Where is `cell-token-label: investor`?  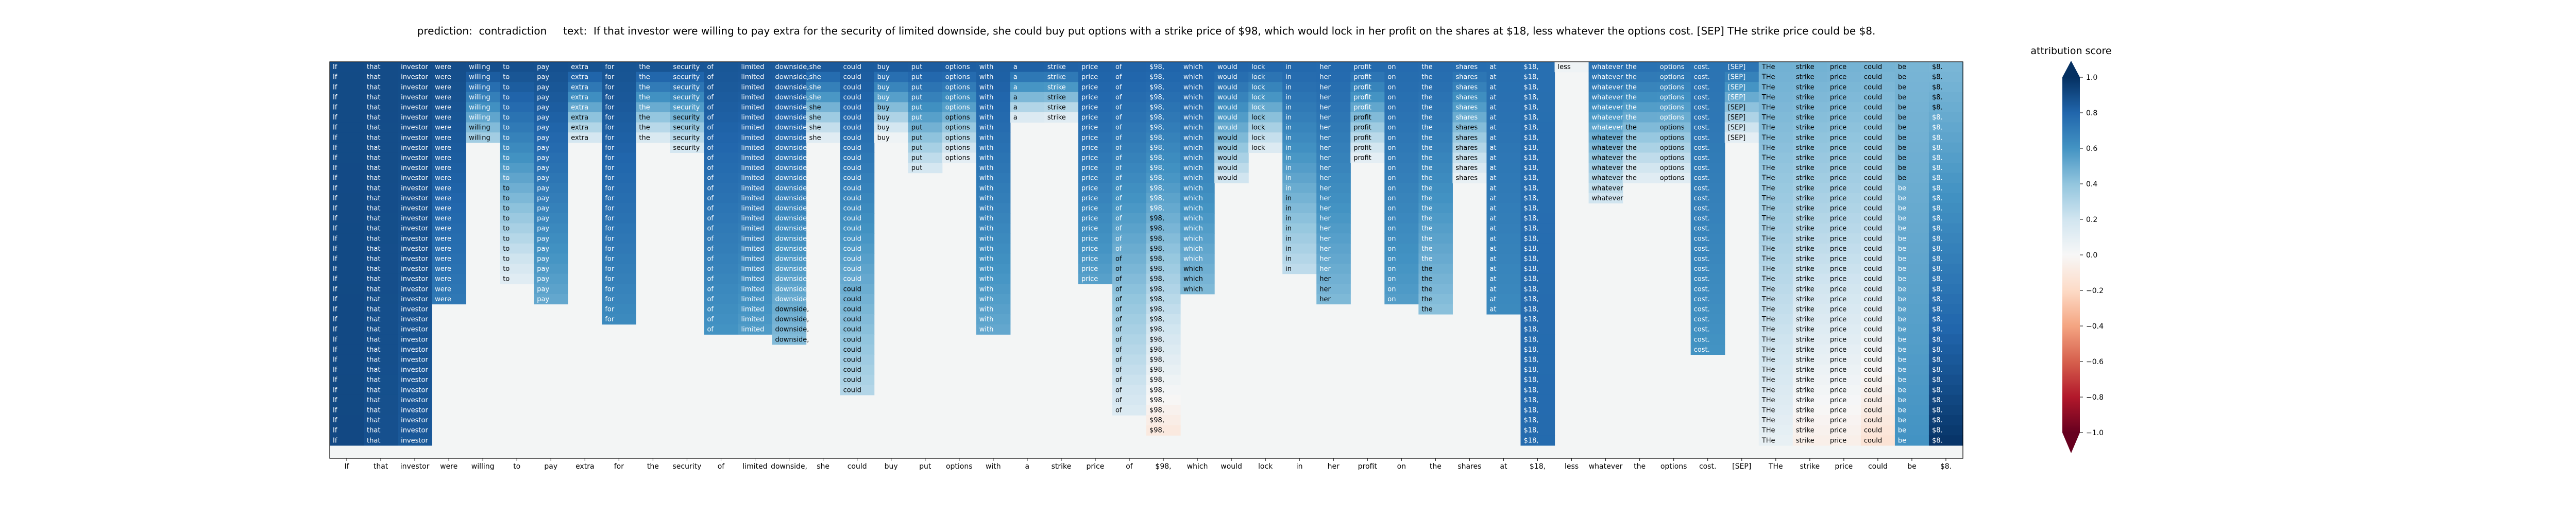
cell-token-label: investor is located at coordinates (414, 97).